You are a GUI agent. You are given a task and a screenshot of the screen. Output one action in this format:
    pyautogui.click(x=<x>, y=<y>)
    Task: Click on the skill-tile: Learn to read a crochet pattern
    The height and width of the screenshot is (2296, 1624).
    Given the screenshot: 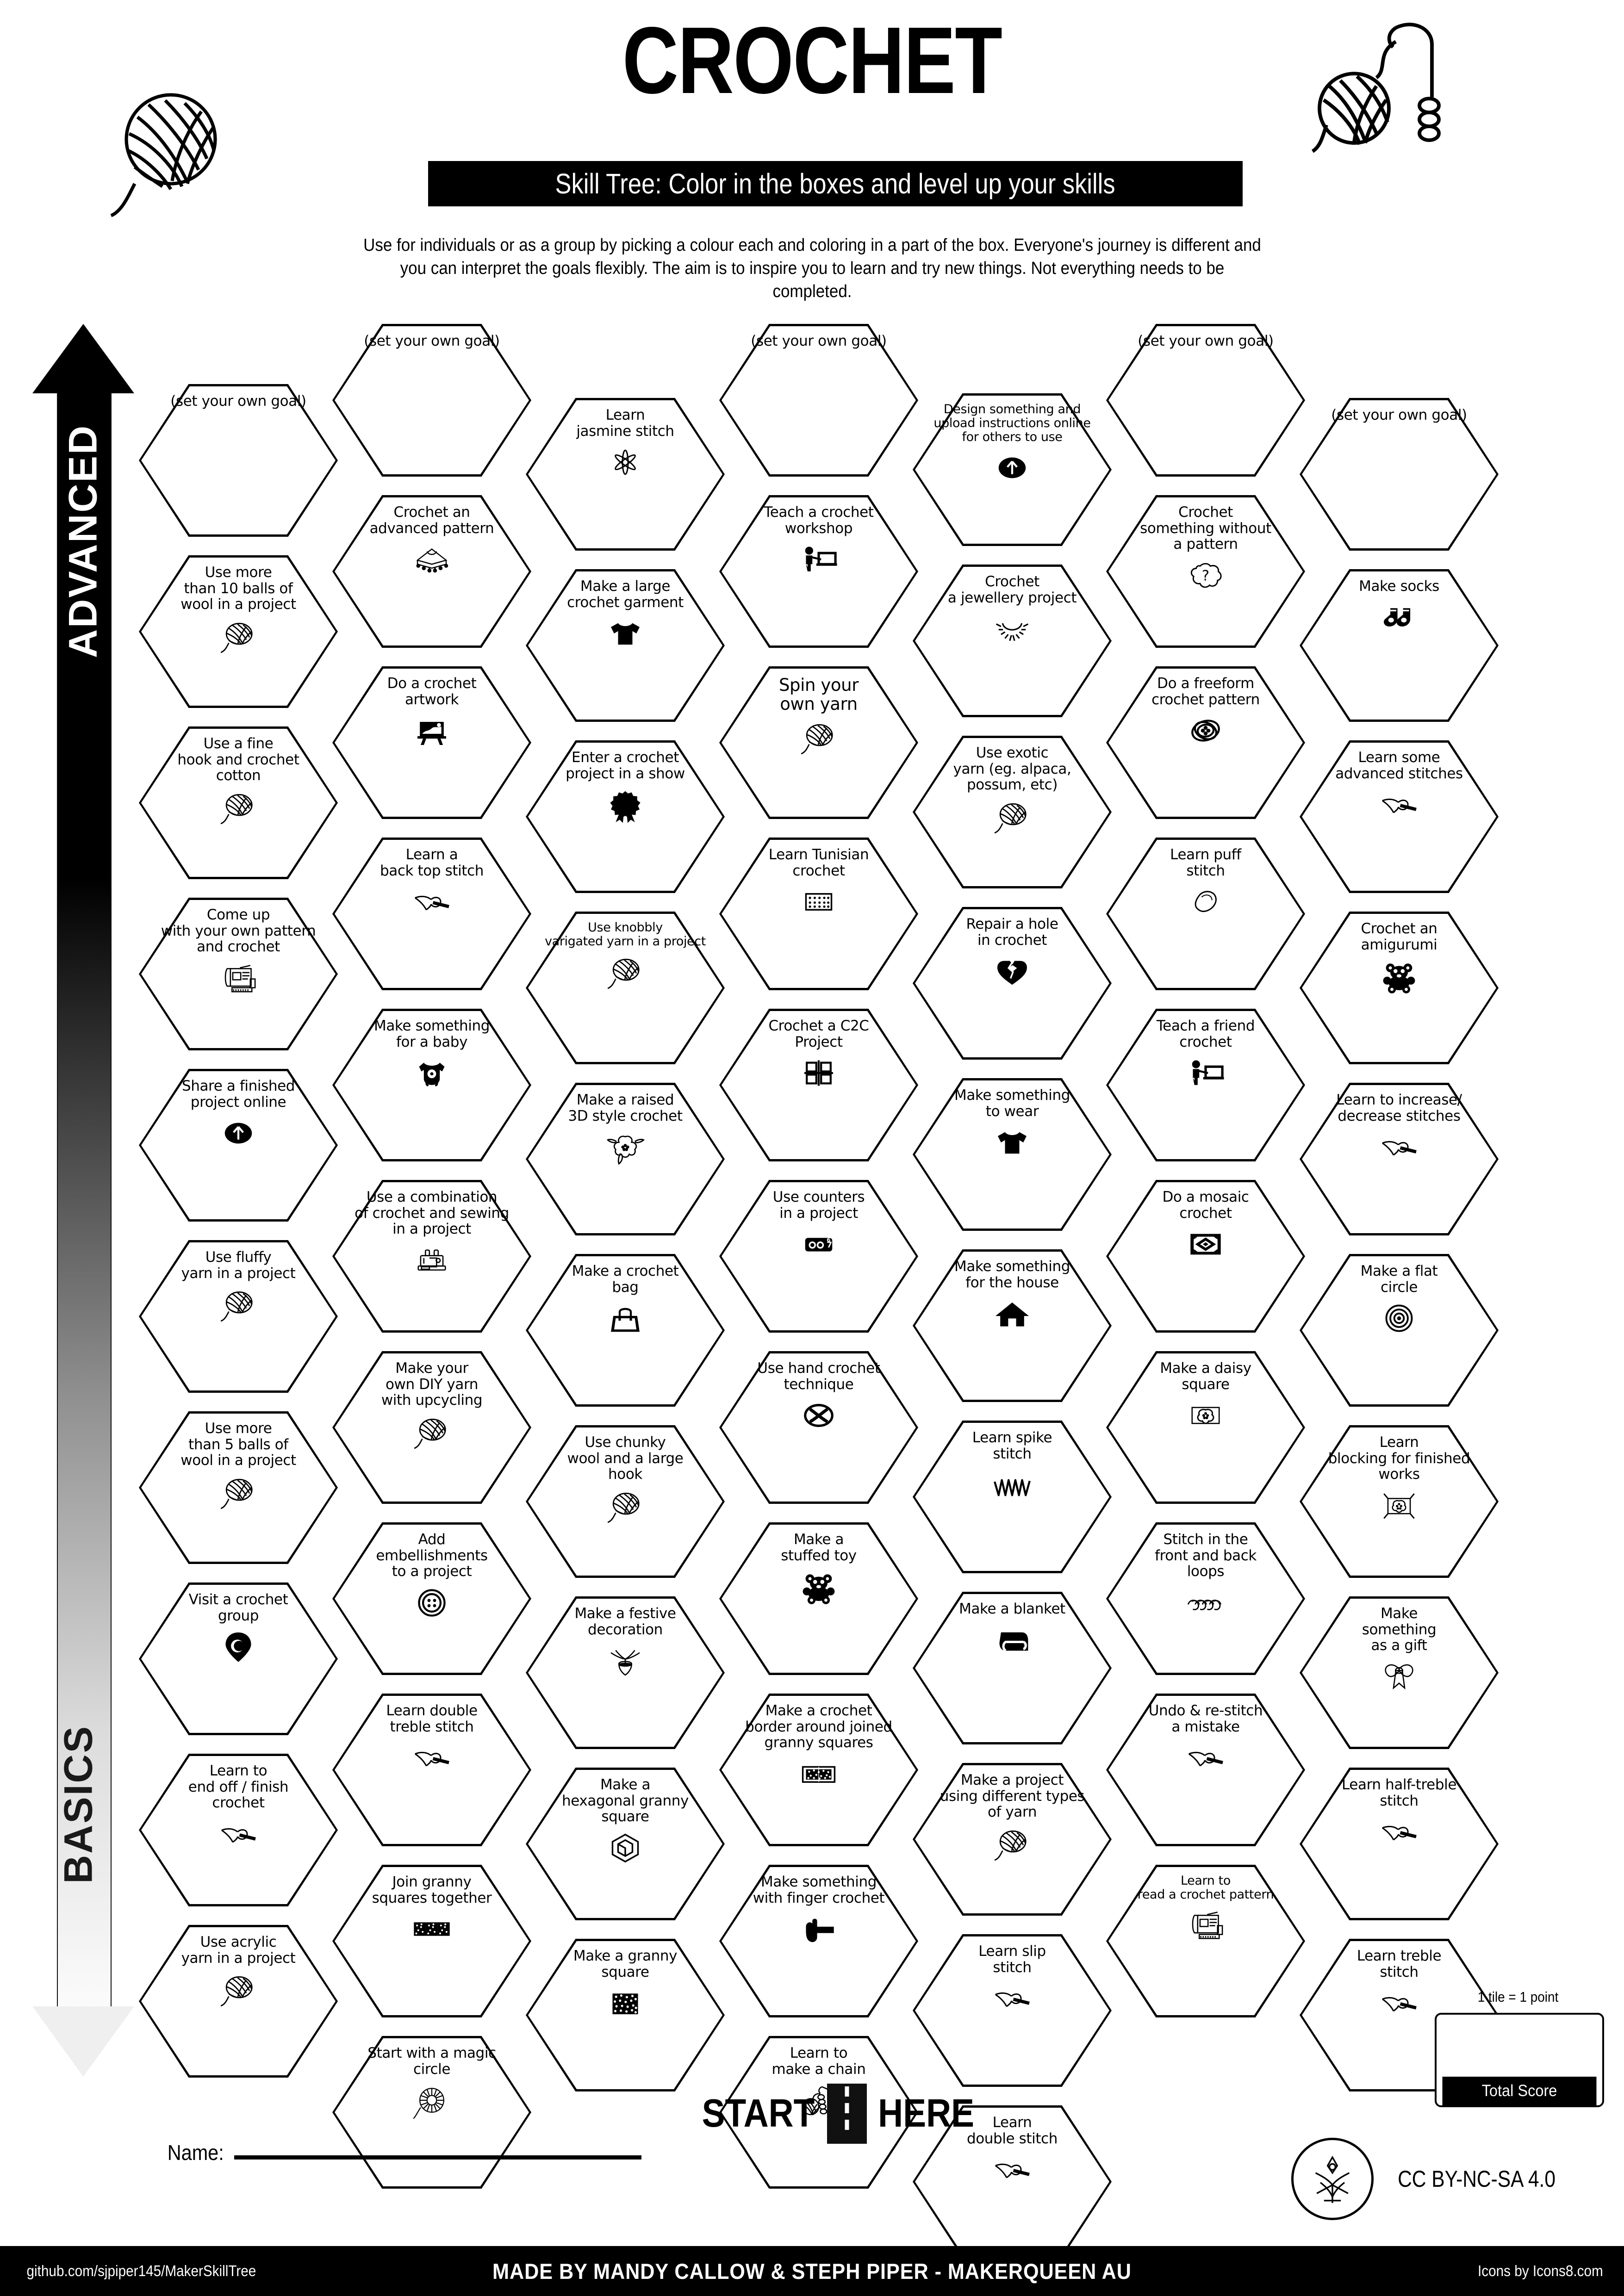 What is the action you would take?
    pyautogui.click(x=1205, y=1941)
    